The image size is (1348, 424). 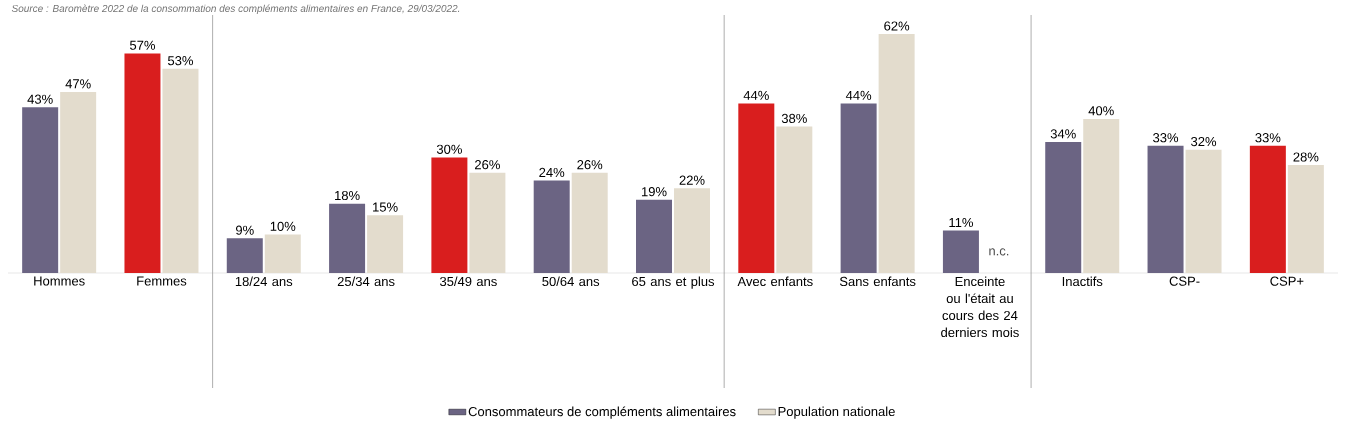 I want to click on data-label: 47%, so click(x=78, y=84).